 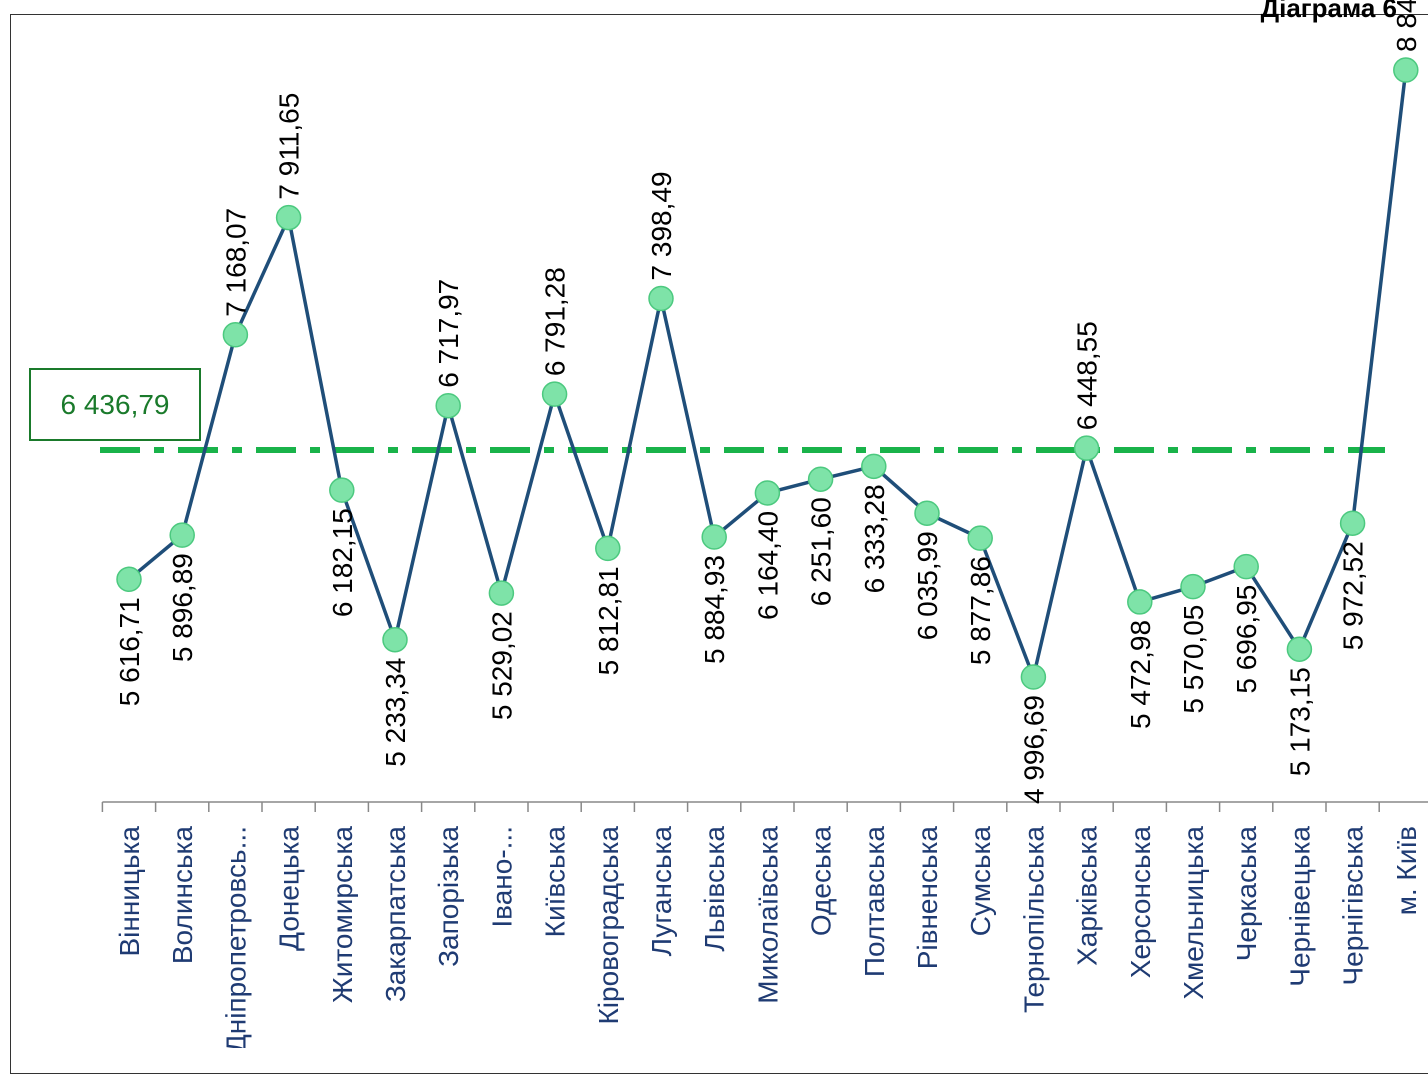 What do you see at coordinates (1193, 913) in the screenshot?
I see `category-label: Хмельницька` at bounding box center [1193, 913].